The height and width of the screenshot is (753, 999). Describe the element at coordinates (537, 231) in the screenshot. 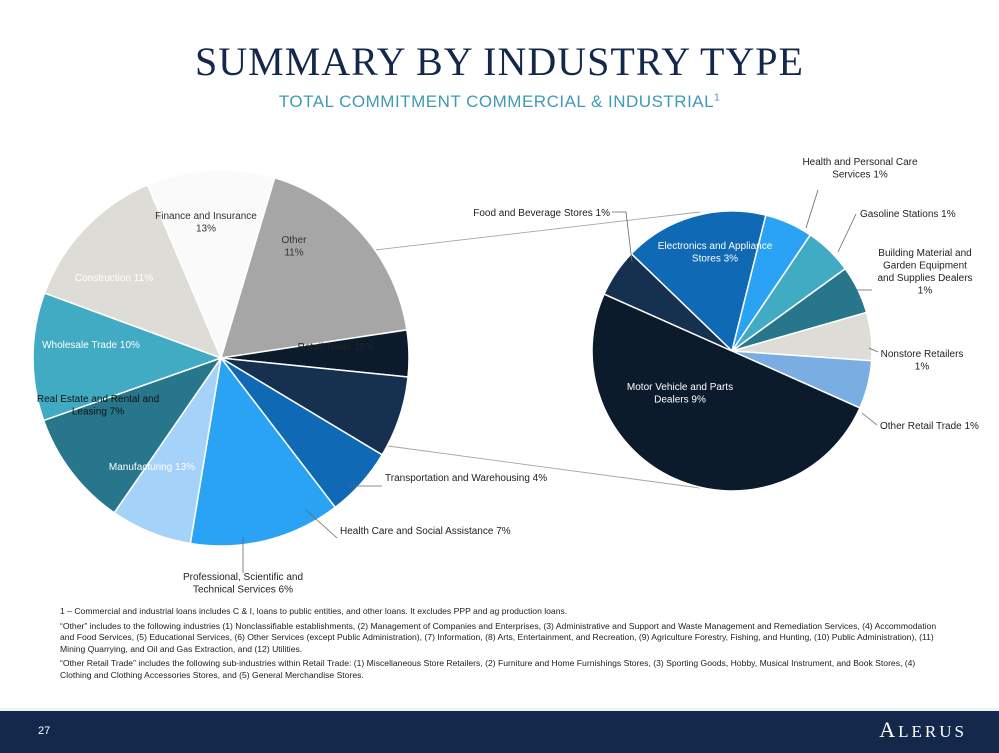

I see `connector-top` at that location.